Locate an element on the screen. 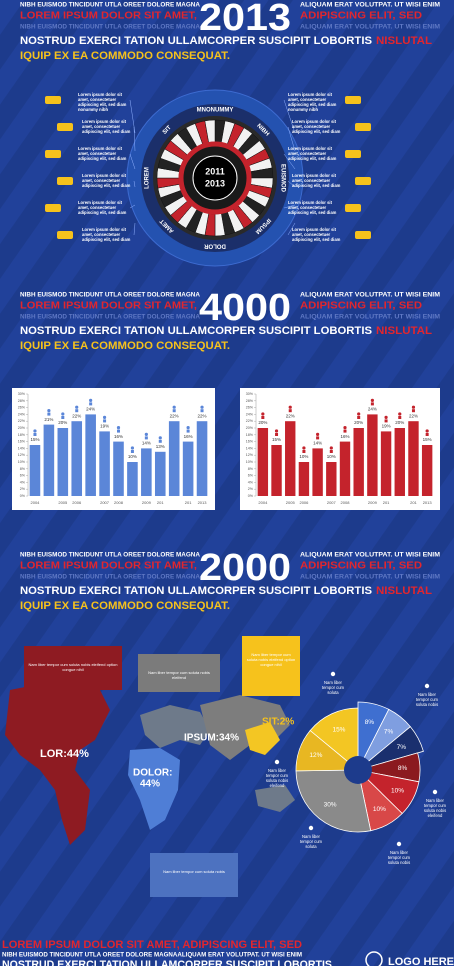 The width and height of the screenshot is (454, 966). y-tick-label: 18% is located at coordinates (22, 435).